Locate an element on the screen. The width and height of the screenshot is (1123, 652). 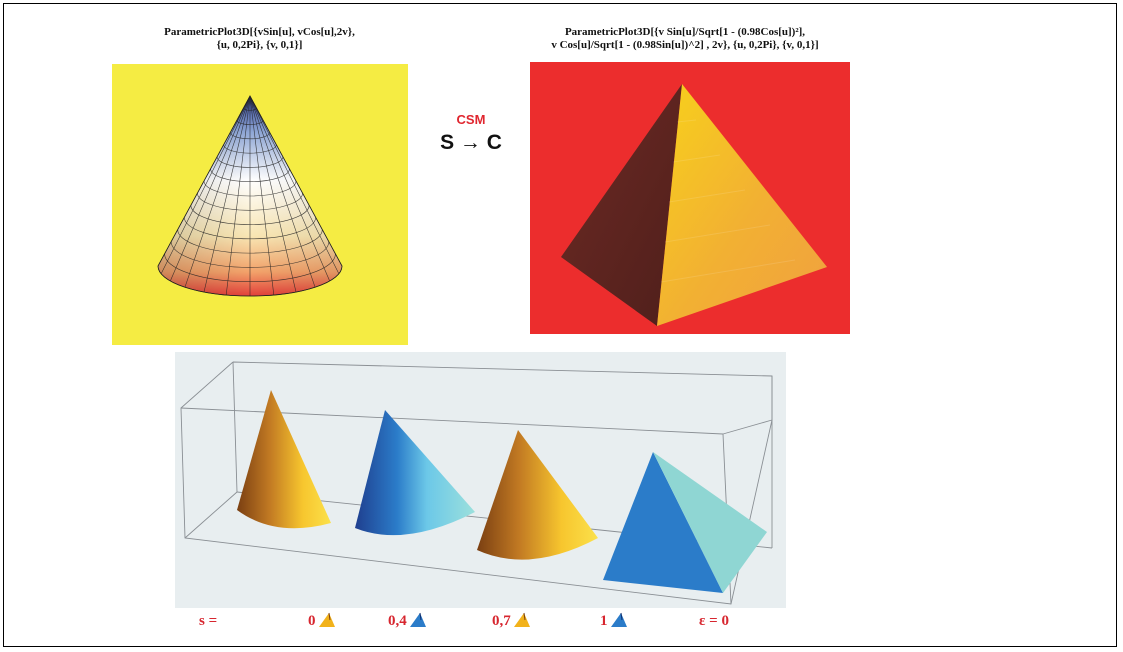
cone-s0 is located at coordinates (284, 459).